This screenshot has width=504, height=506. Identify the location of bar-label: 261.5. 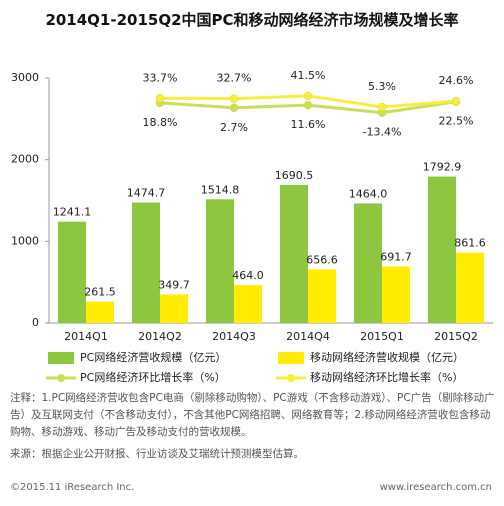
(100, 292).